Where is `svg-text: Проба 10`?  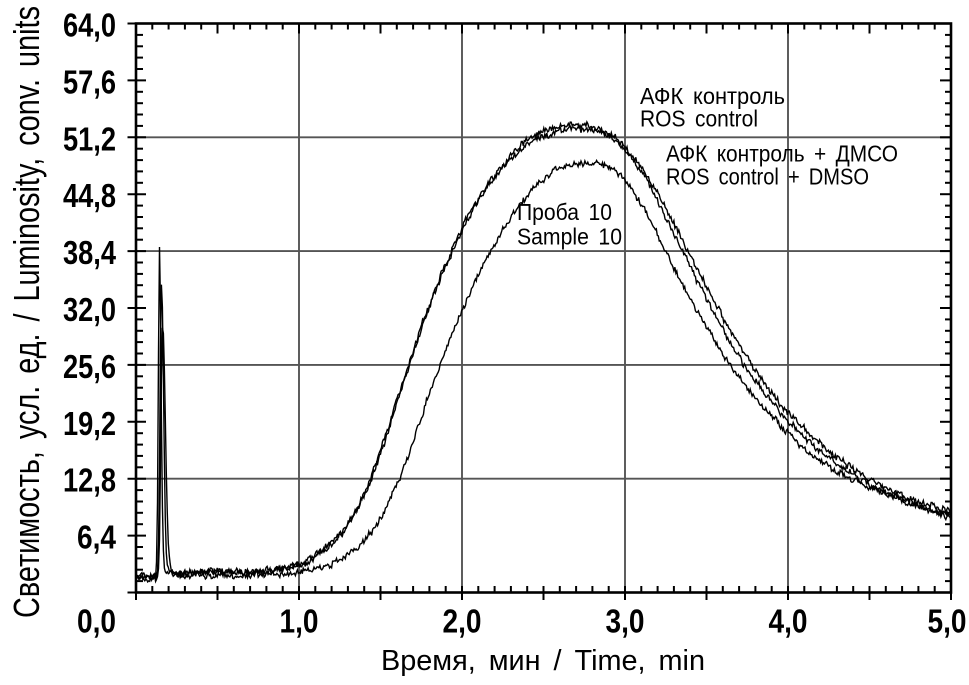
svg-text: Проба 10 is located at coordinates (564, 212).